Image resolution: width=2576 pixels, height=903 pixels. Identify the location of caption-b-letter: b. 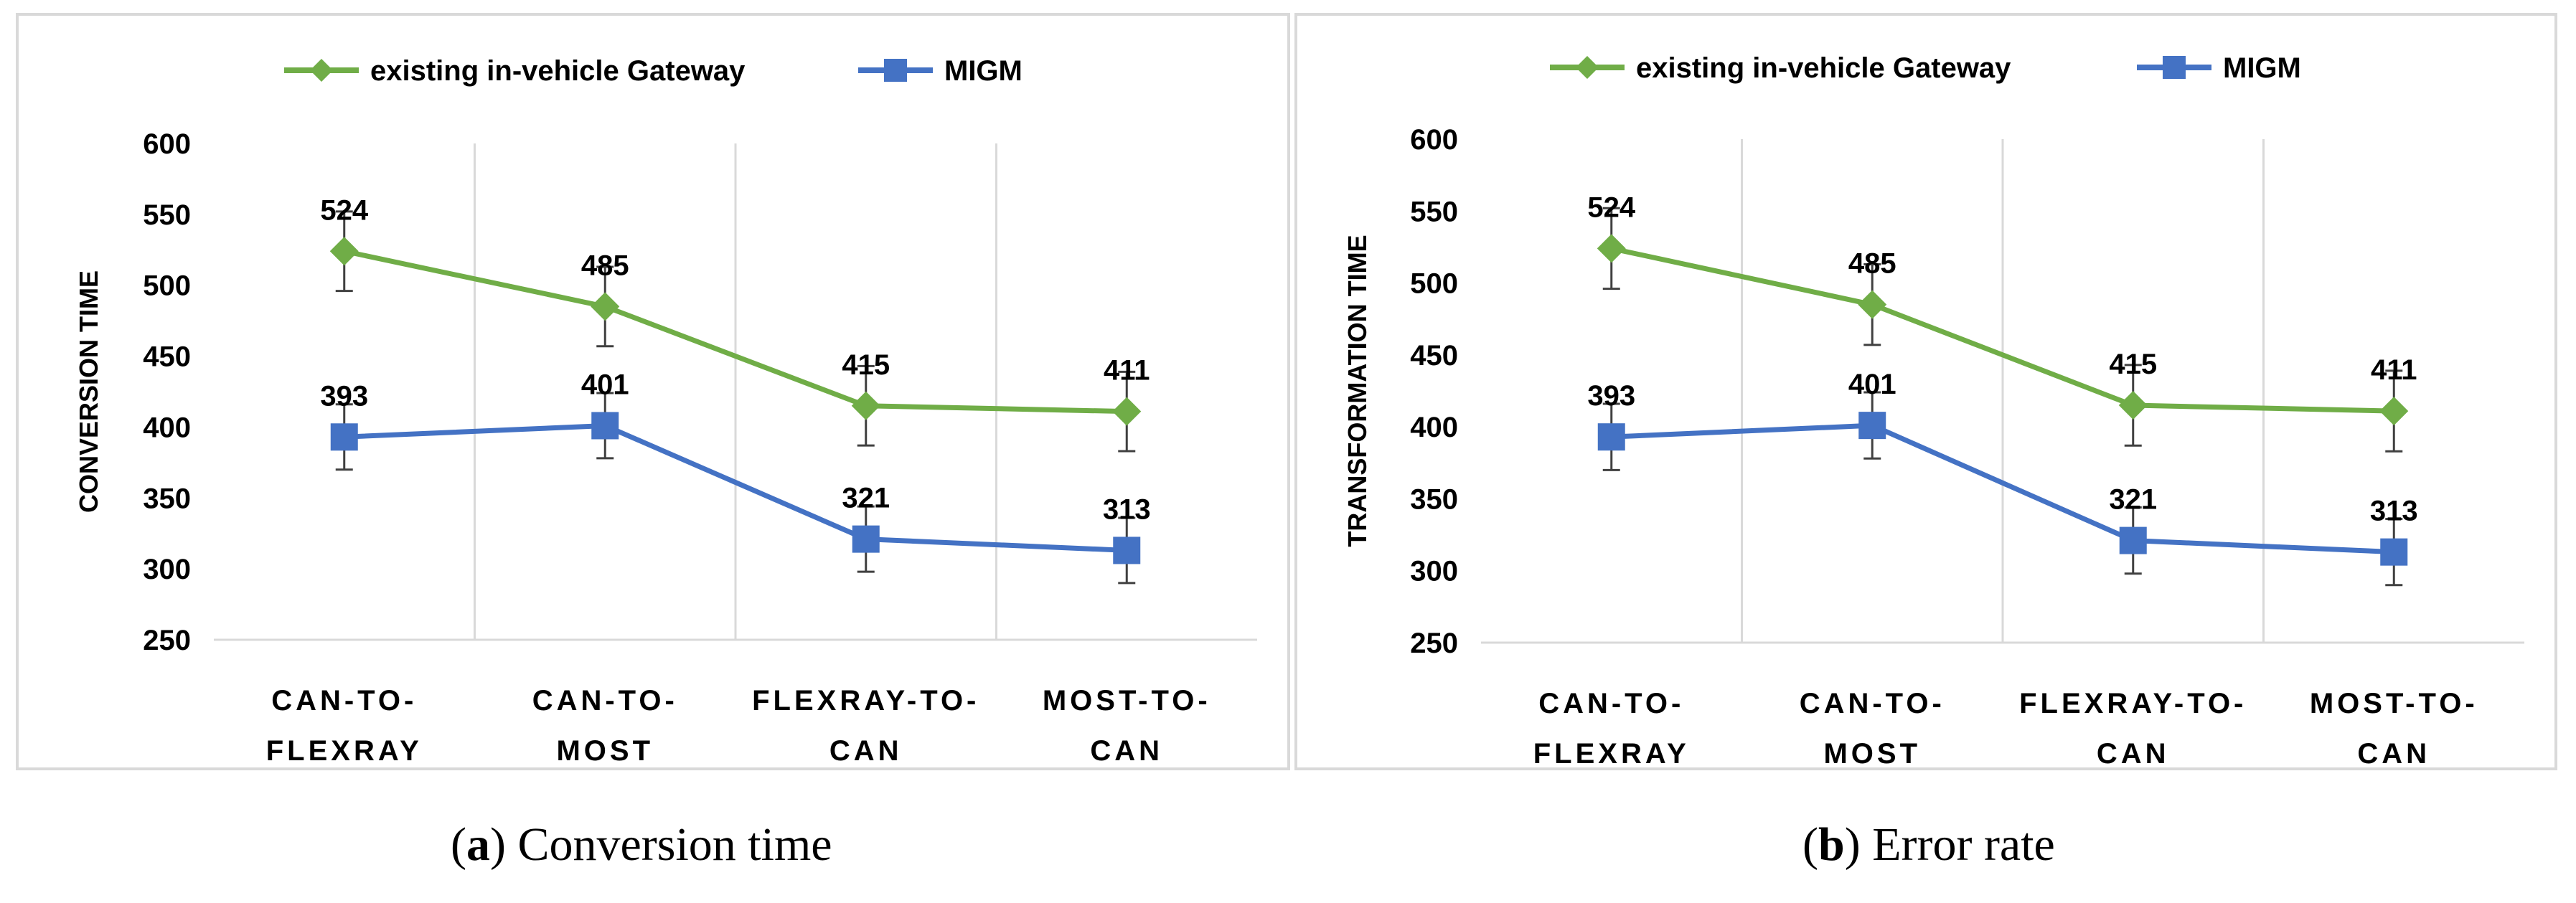
(1831, 844).